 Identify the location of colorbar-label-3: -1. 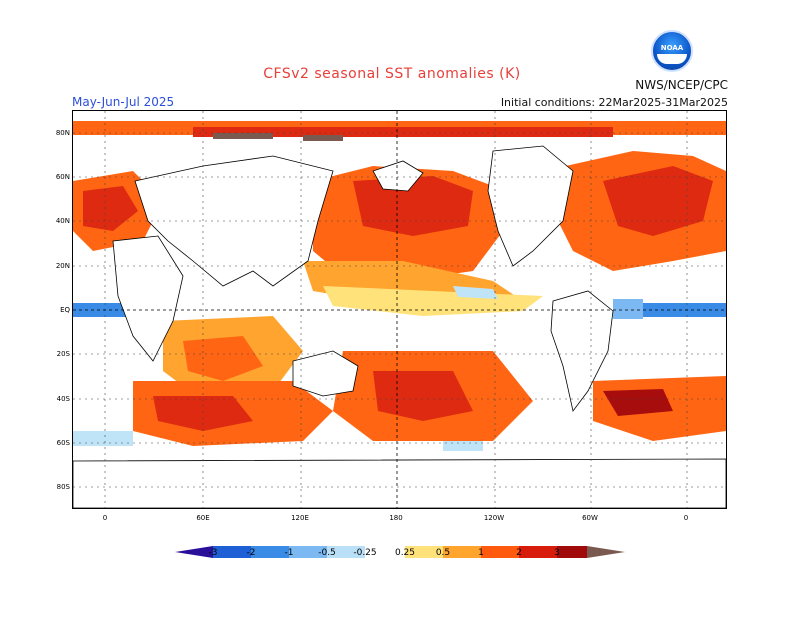
(289, 553).